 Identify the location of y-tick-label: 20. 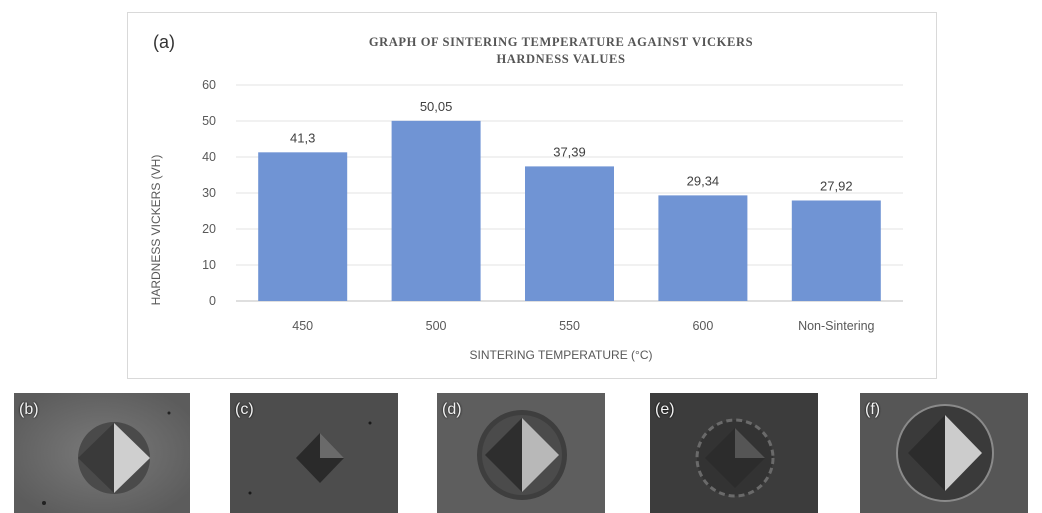
(209, 229).